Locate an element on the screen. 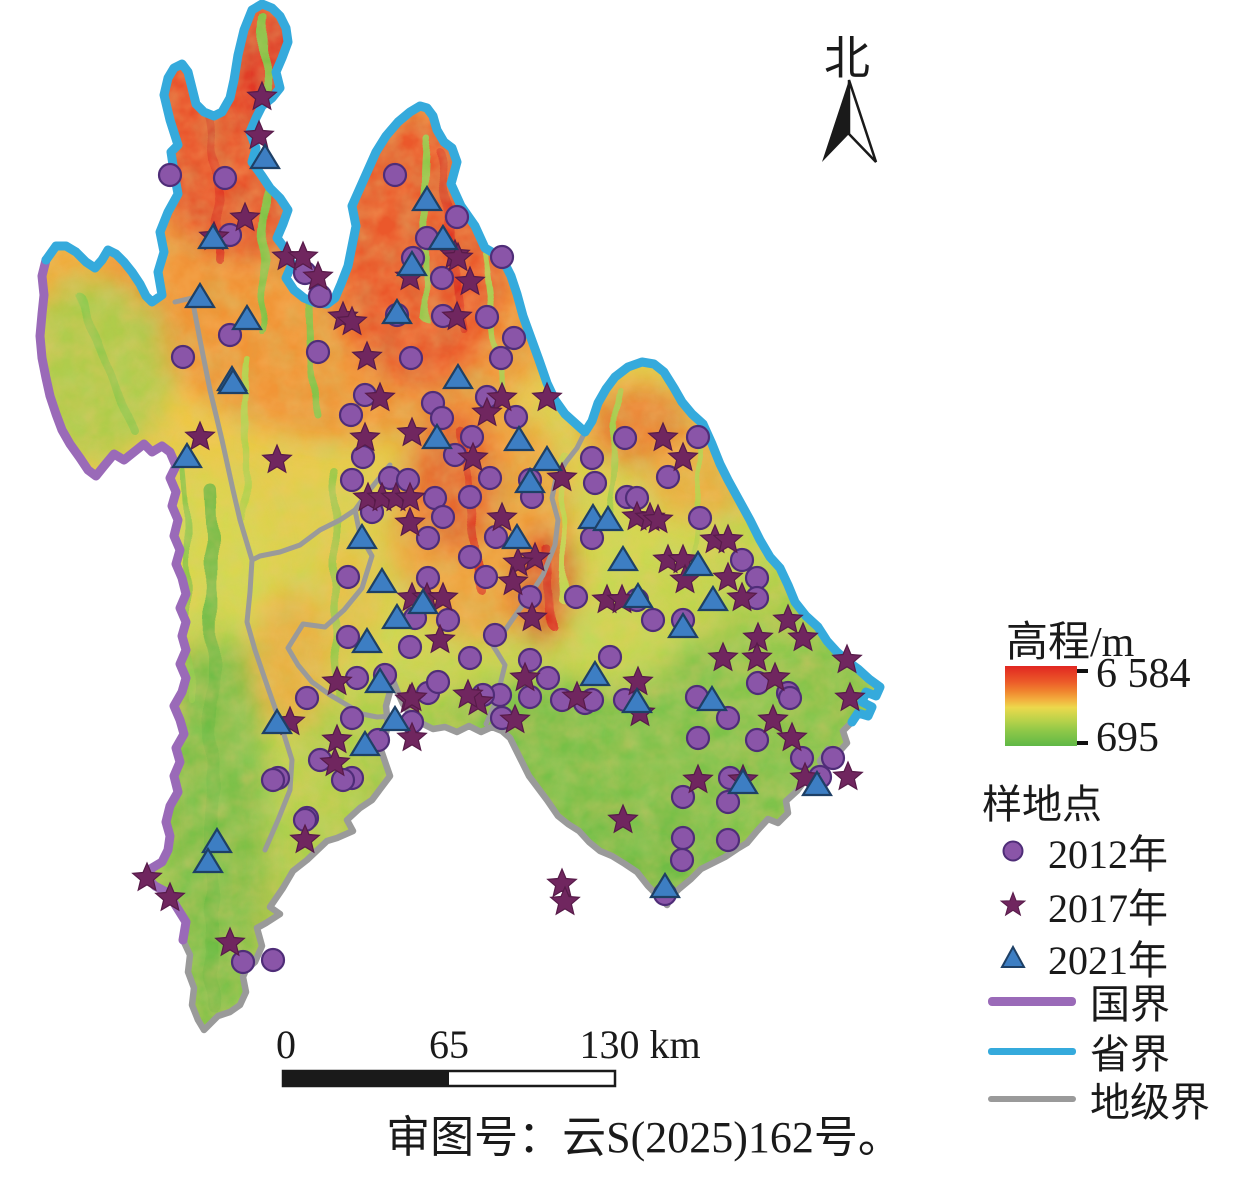  scale-tick-130: 130 km is located at coordinates (639, 1044).